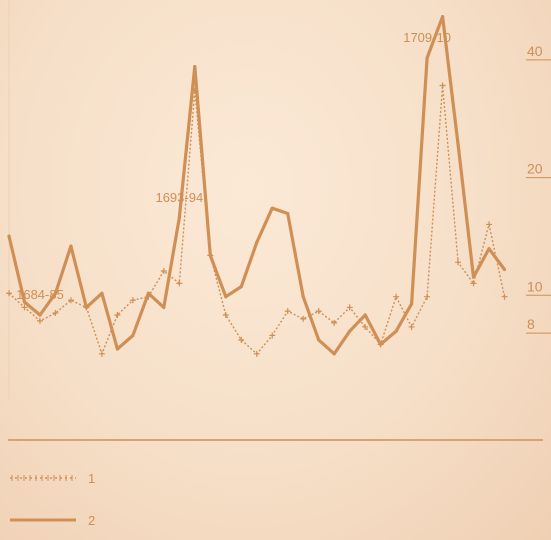 This screenshot has width=551, height=540. I want to click on legend-swatch-solid, so click(43, 520).